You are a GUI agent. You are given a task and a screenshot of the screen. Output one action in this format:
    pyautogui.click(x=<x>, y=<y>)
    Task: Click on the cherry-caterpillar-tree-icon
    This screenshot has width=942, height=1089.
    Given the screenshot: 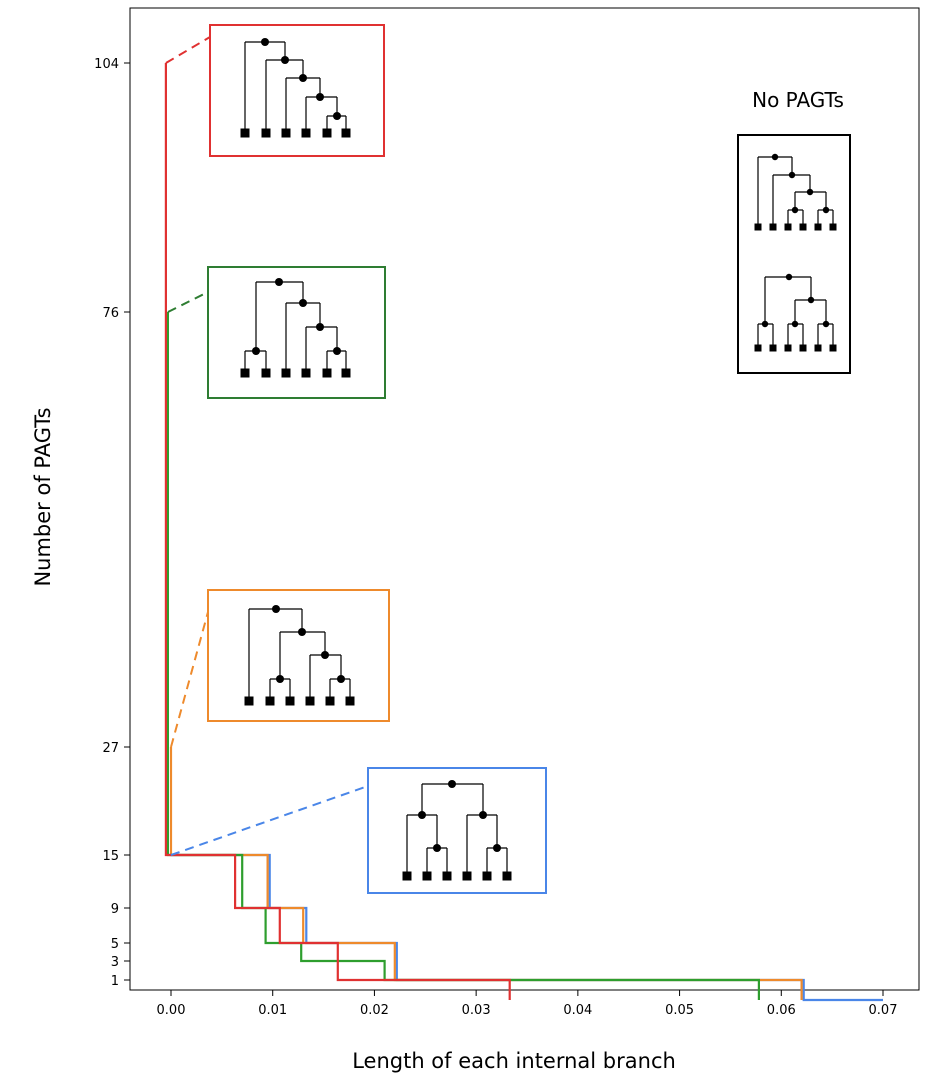 What is the action you would take?
    pyautogui.click(x=295, y=328)
    